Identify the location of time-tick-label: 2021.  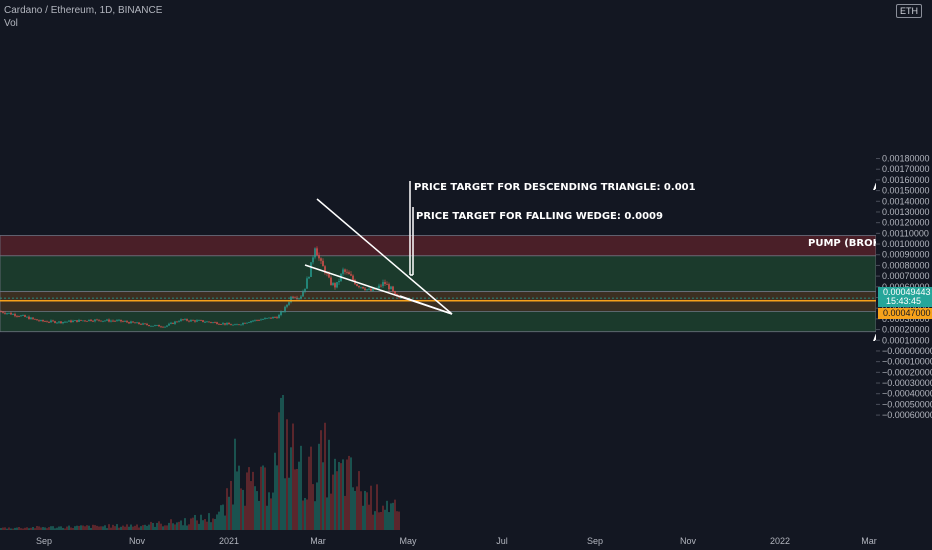
(229, 541).